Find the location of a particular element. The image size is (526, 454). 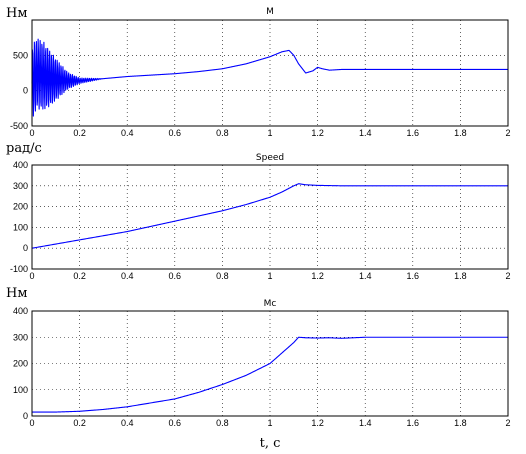

y-tick-label: -100 is located at coordinates (19, 269).